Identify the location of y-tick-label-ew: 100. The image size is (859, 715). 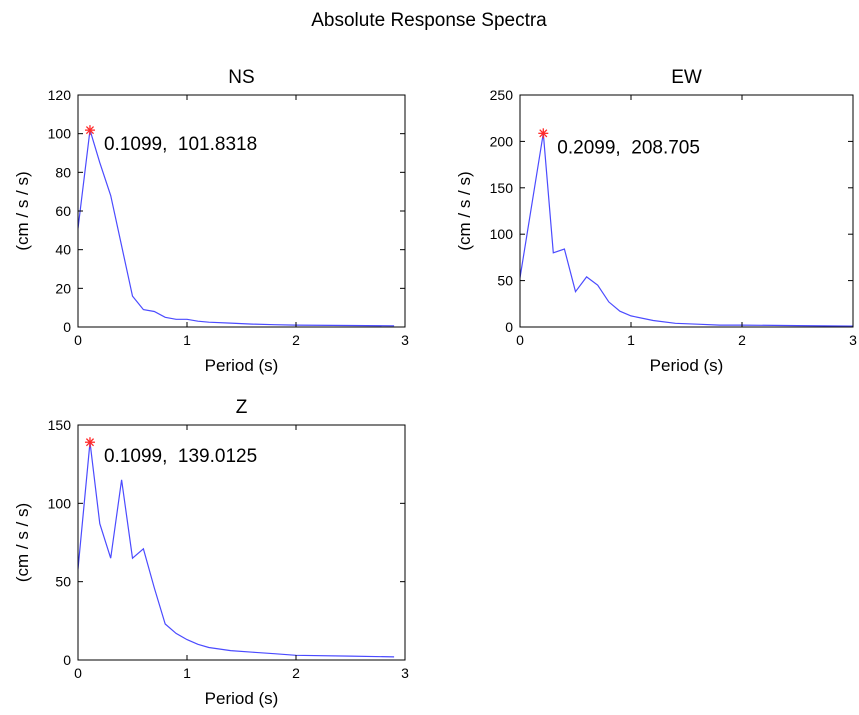
(502, 234).